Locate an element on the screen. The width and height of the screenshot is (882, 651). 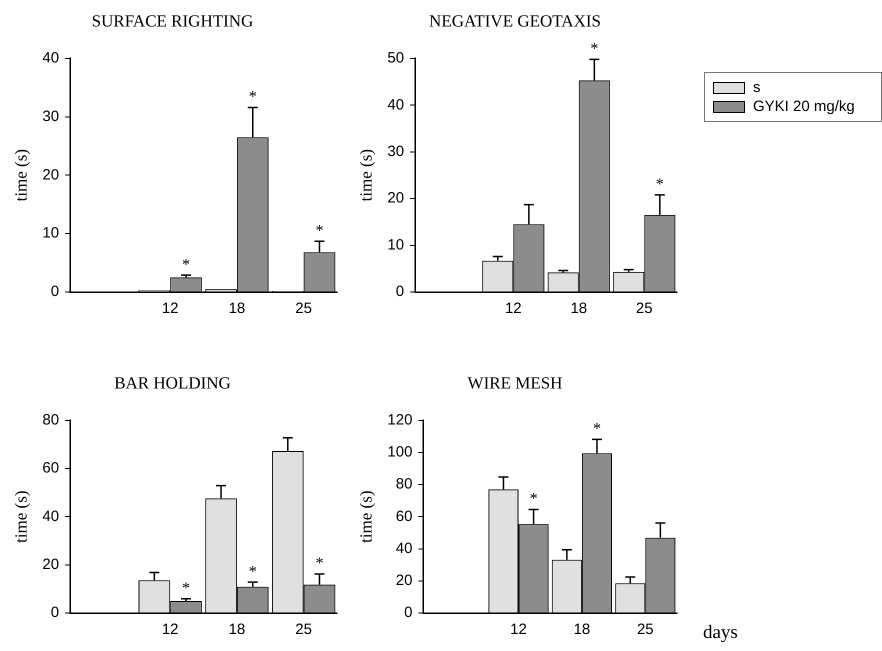
chart-title: BAR HOLDING is located at coordinates (172, 383).